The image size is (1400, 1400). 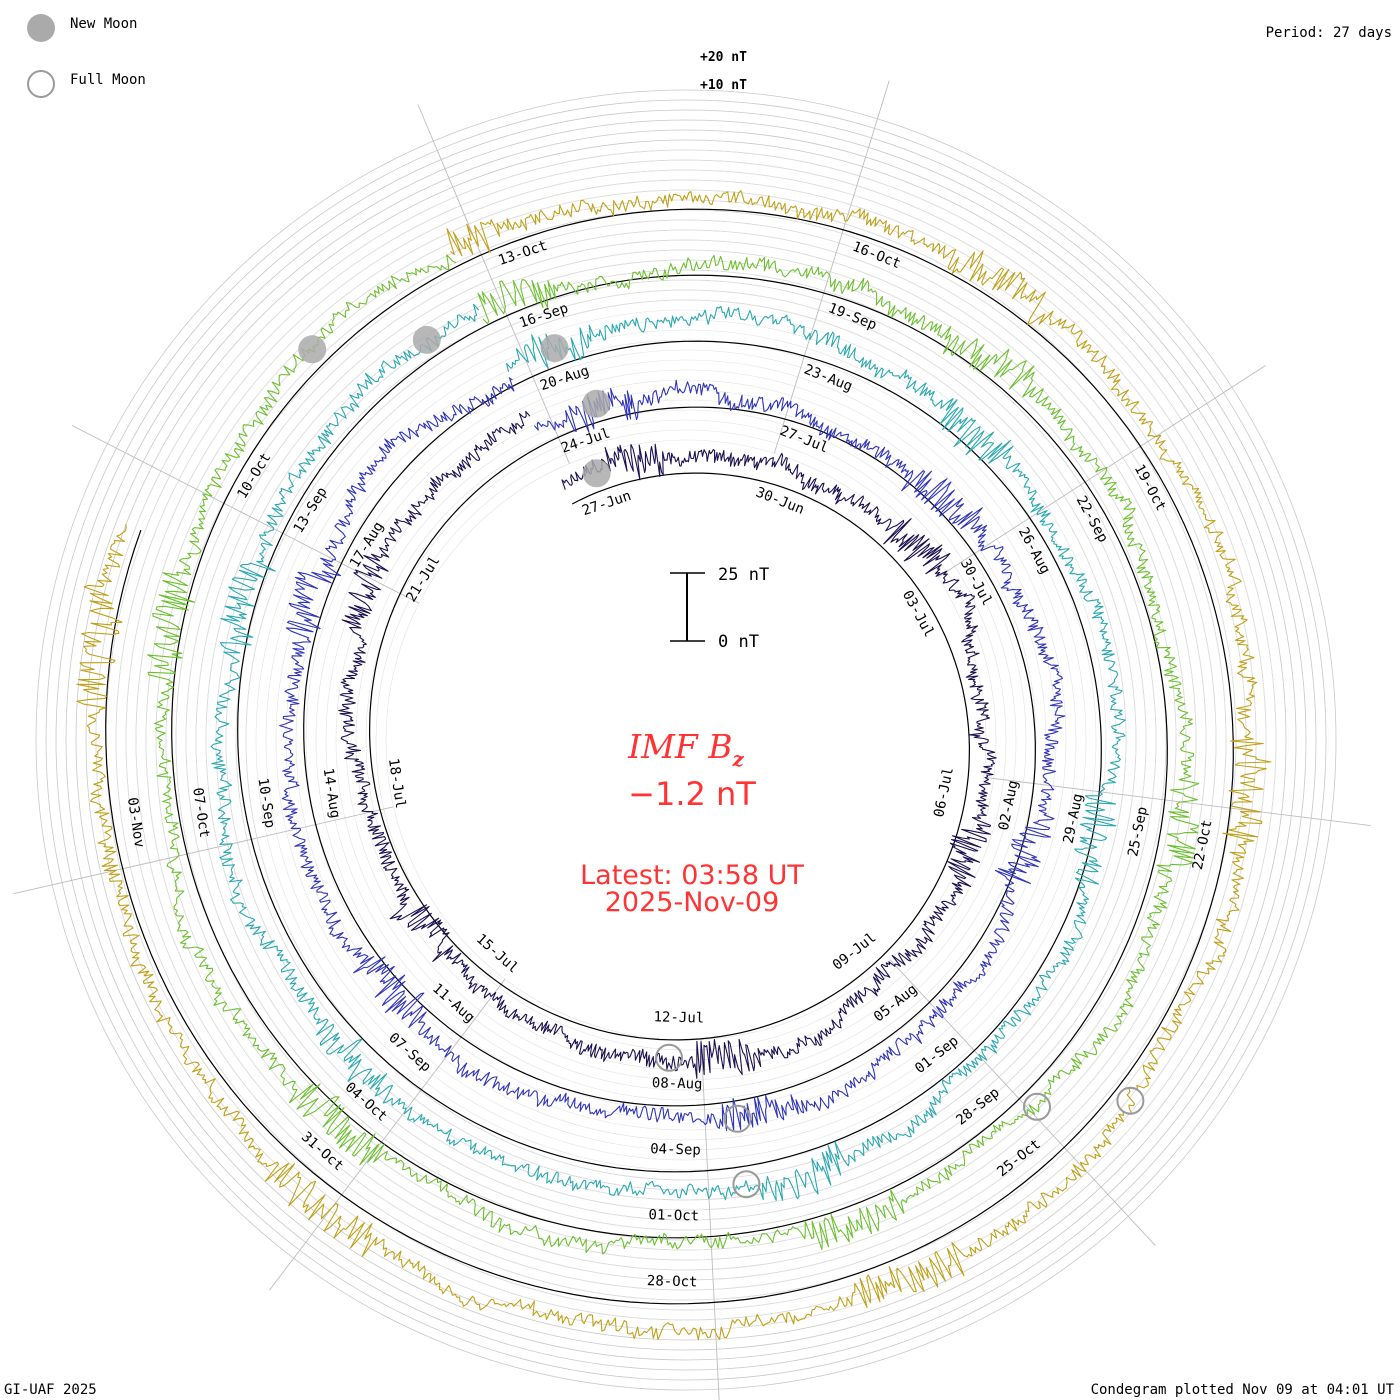 What do you see at coordinates (1019, 1158) in the screenshot?
I see `date-label: 25-Oct` at bounding box center [1019, 1158].